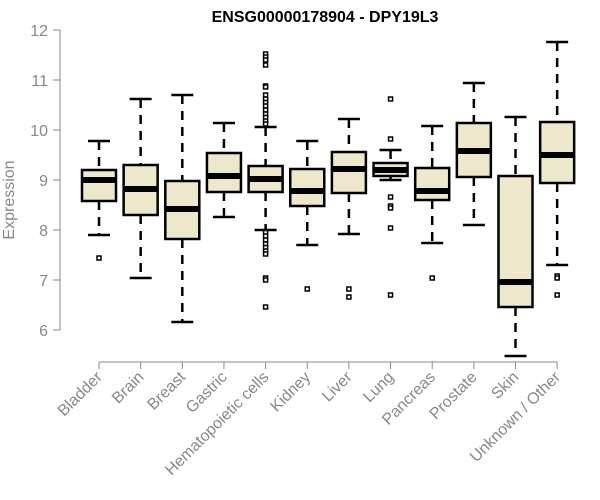  Describe the element at coordinates (182, 208) in the screenshot. I see `box-breast` at that location.